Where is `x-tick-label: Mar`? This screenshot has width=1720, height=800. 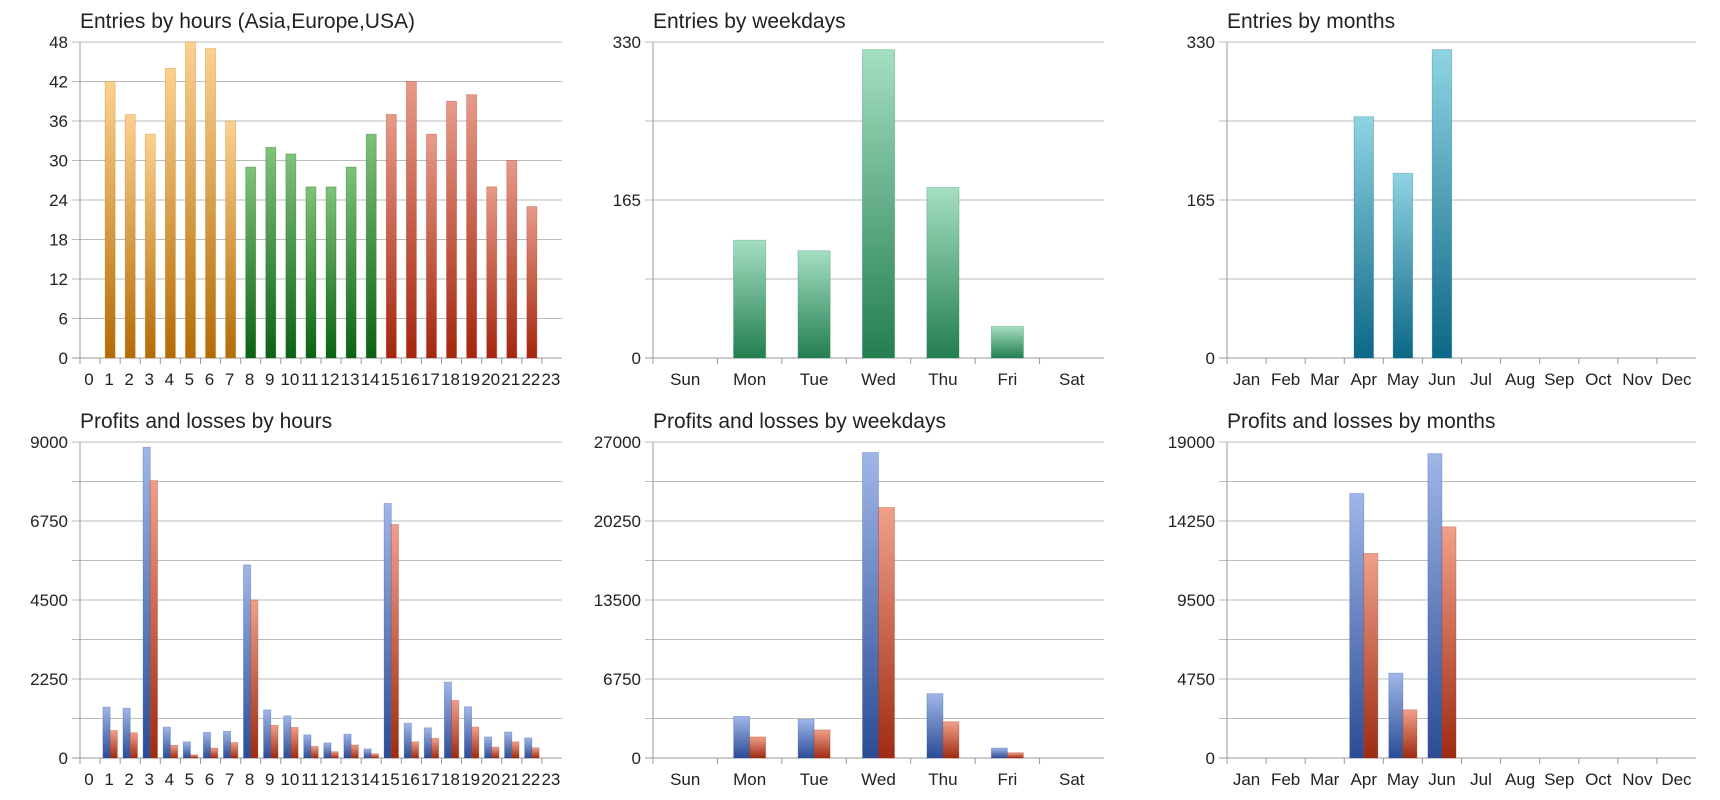 x-tick-label: Mar is located at coordinates (1325, 779).